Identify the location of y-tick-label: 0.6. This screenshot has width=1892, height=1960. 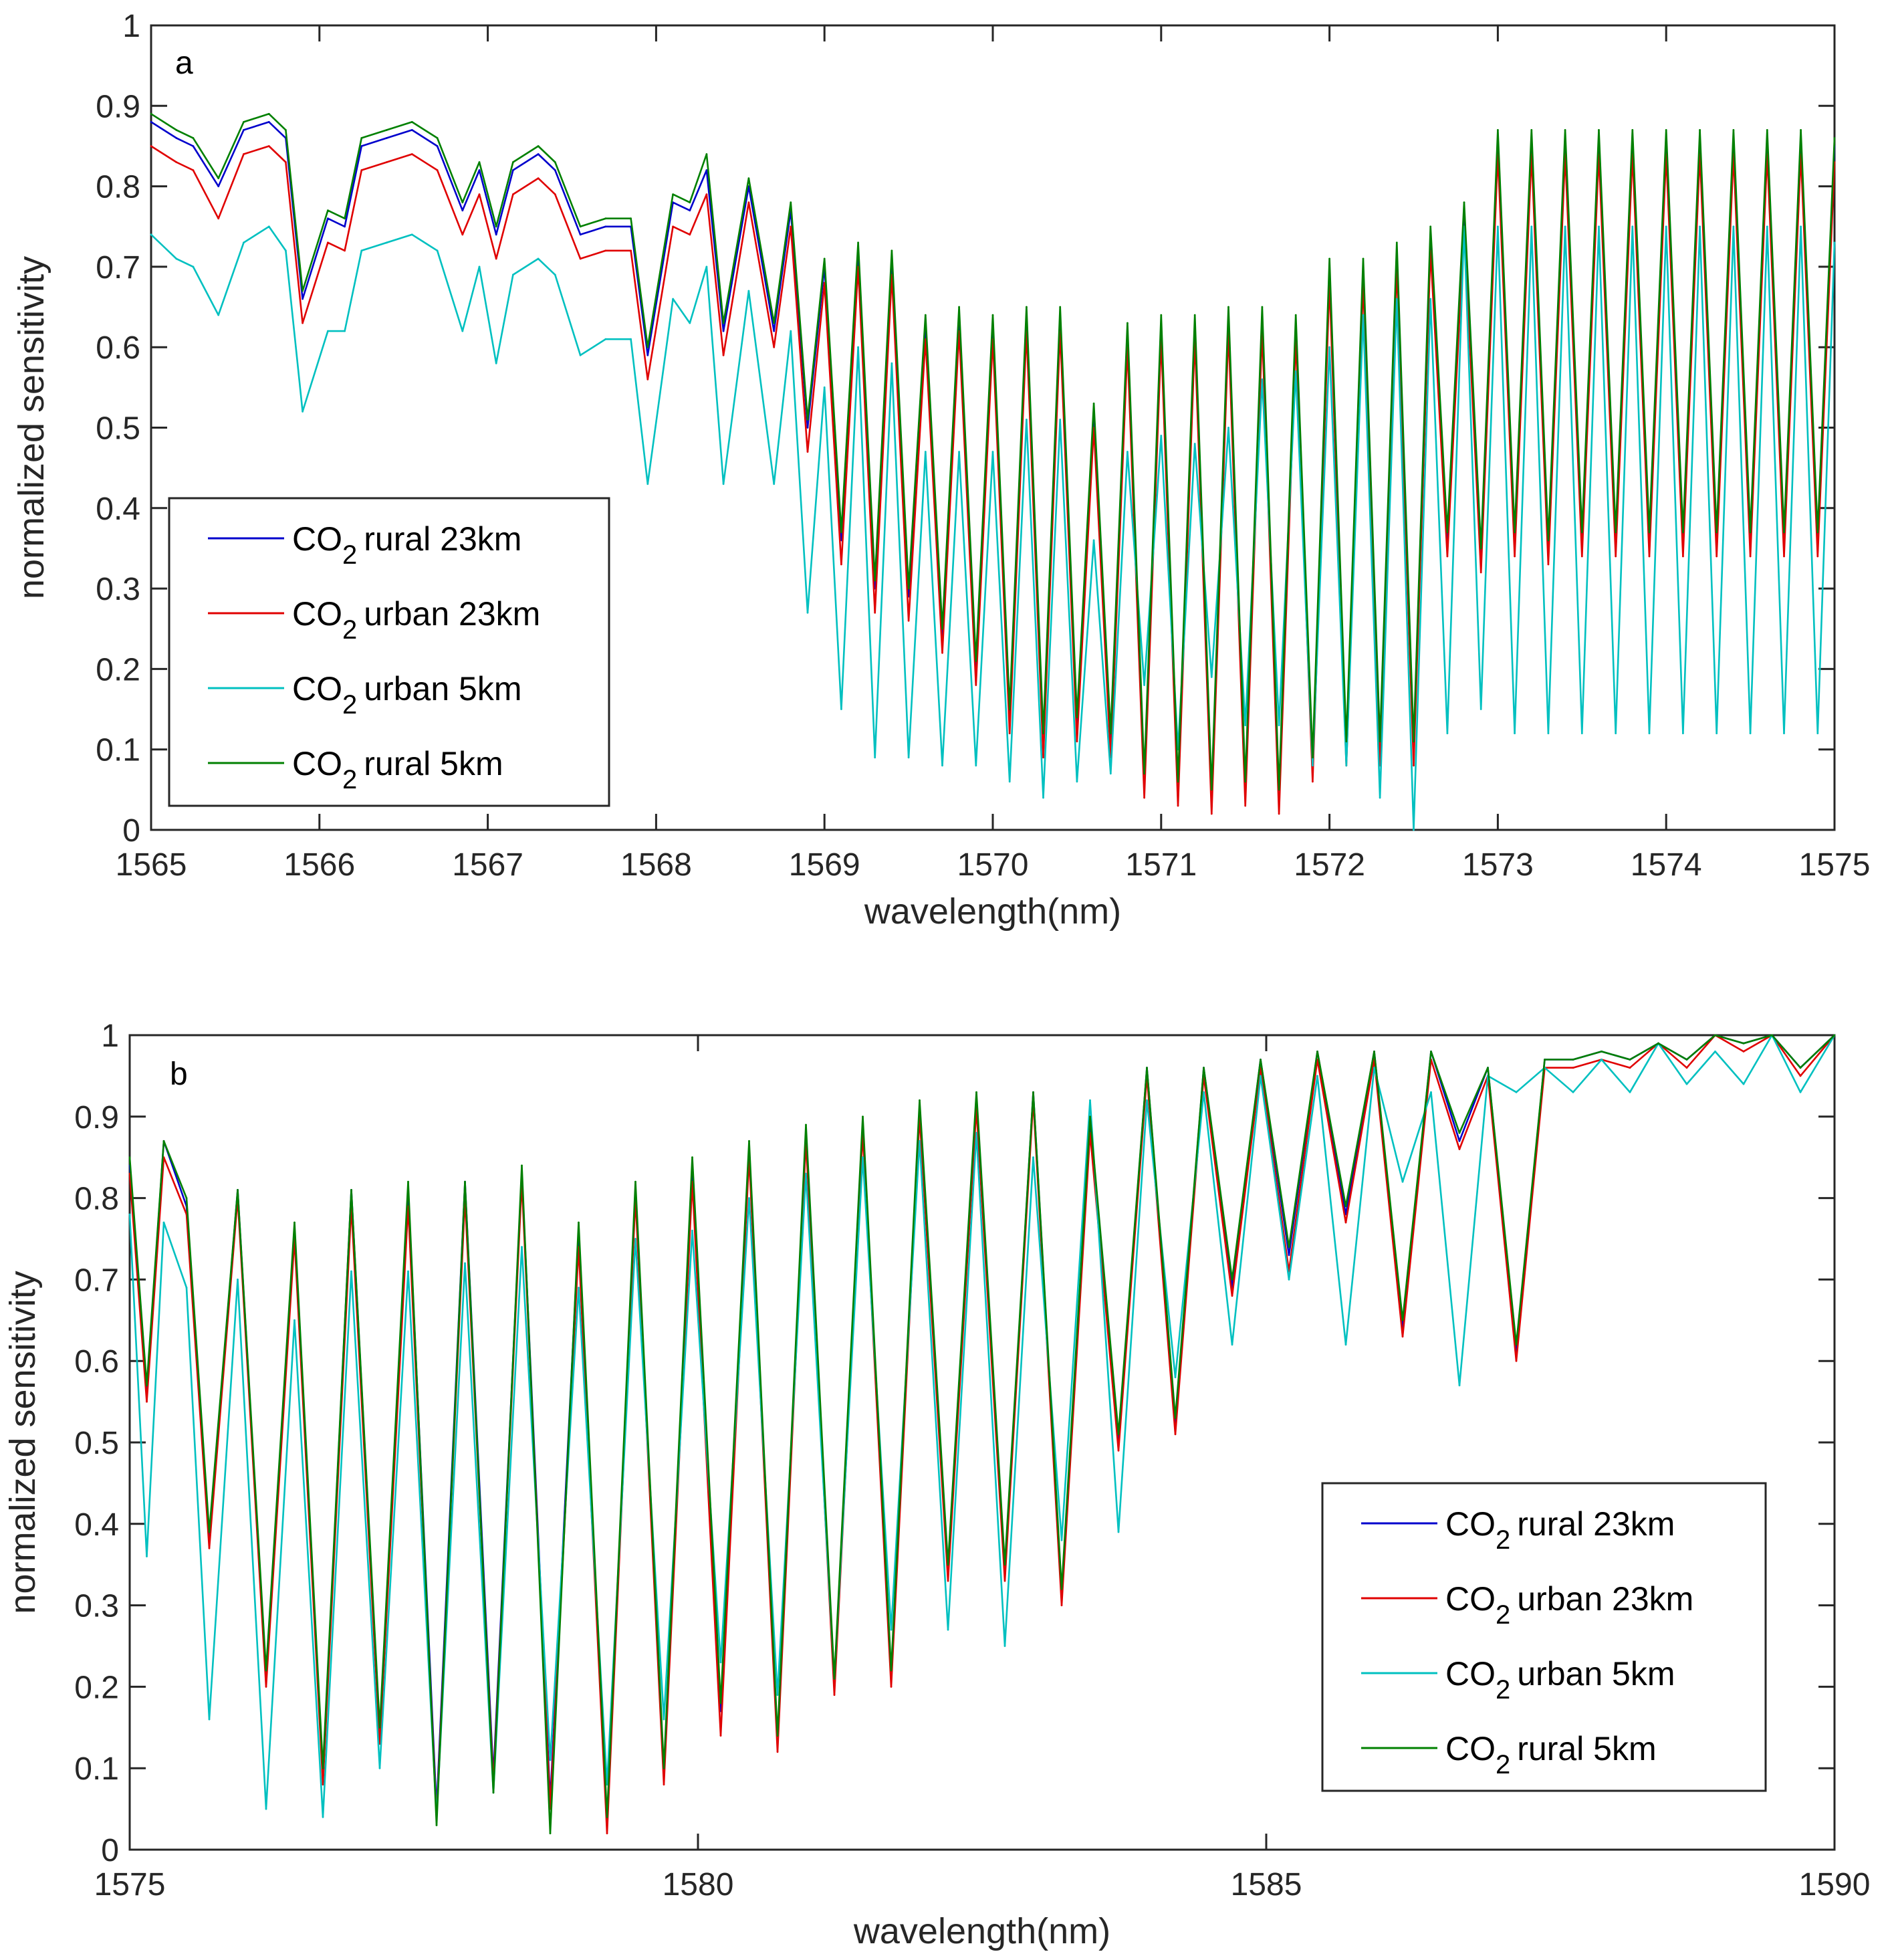
(97, 1362).